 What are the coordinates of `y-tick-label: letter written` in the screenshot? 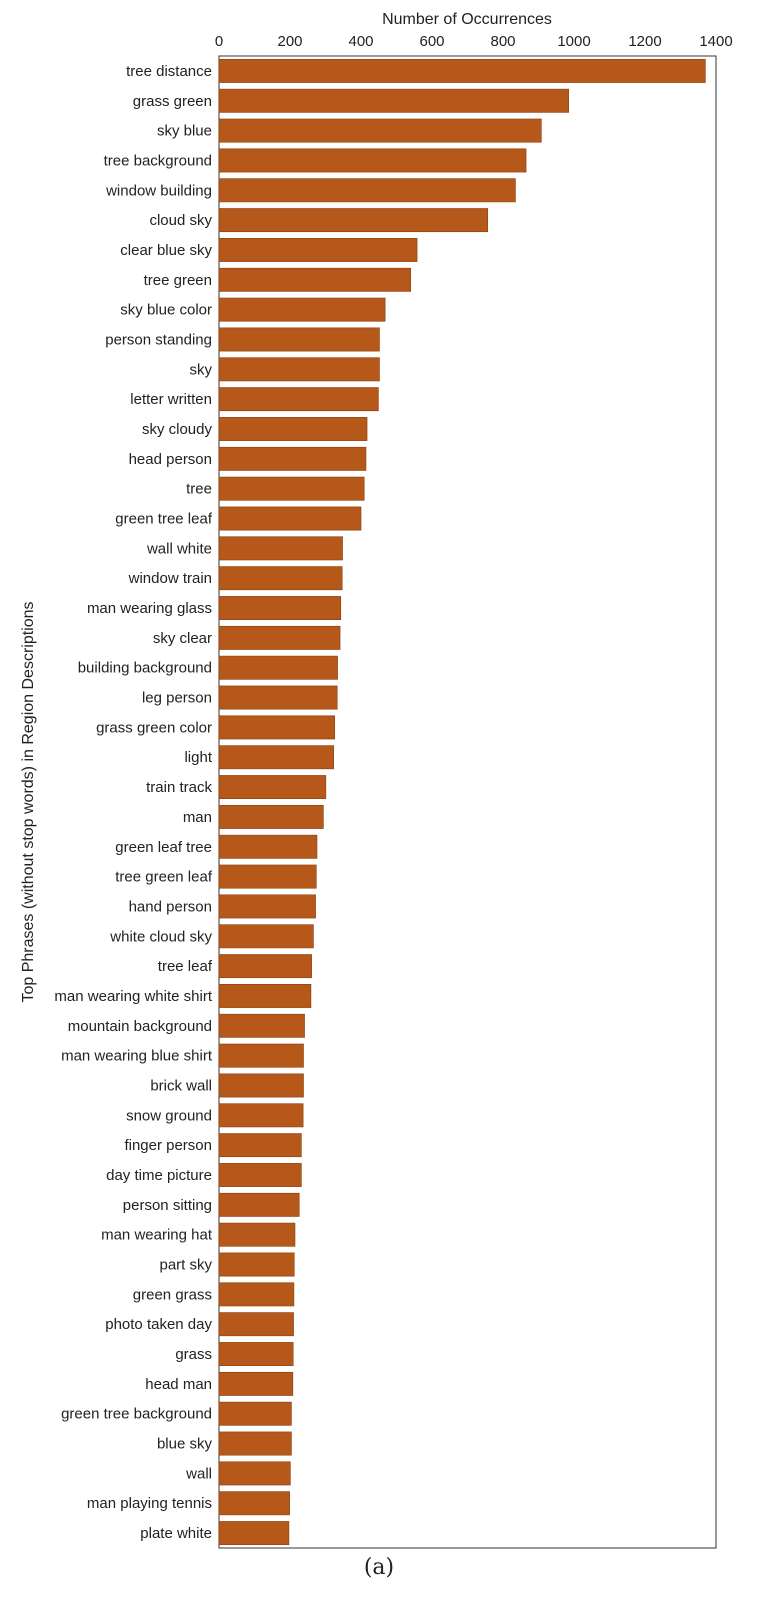 It's located at (171, 399).